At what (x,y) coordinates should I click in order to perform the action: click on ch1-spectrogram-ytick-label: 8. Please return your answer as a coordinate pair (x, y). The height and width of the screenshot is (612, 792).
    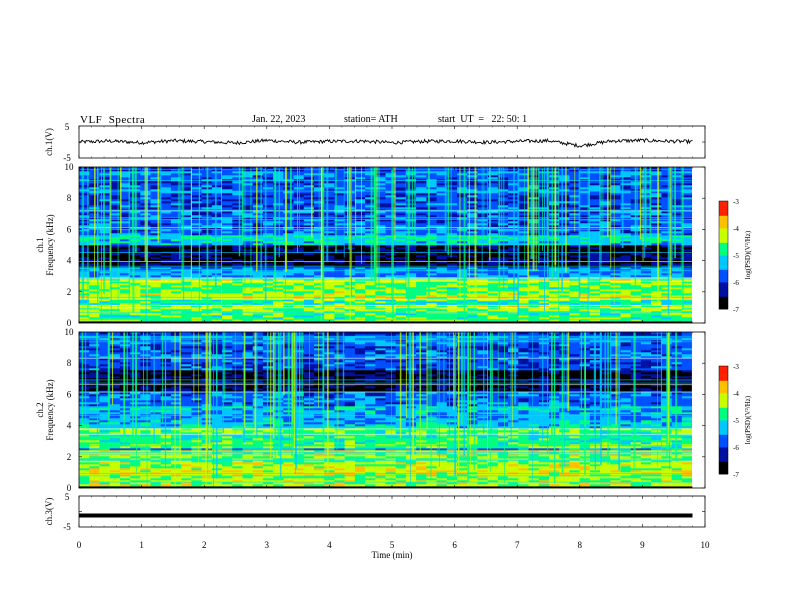
    Looking at the image, I should click on (69, 198).